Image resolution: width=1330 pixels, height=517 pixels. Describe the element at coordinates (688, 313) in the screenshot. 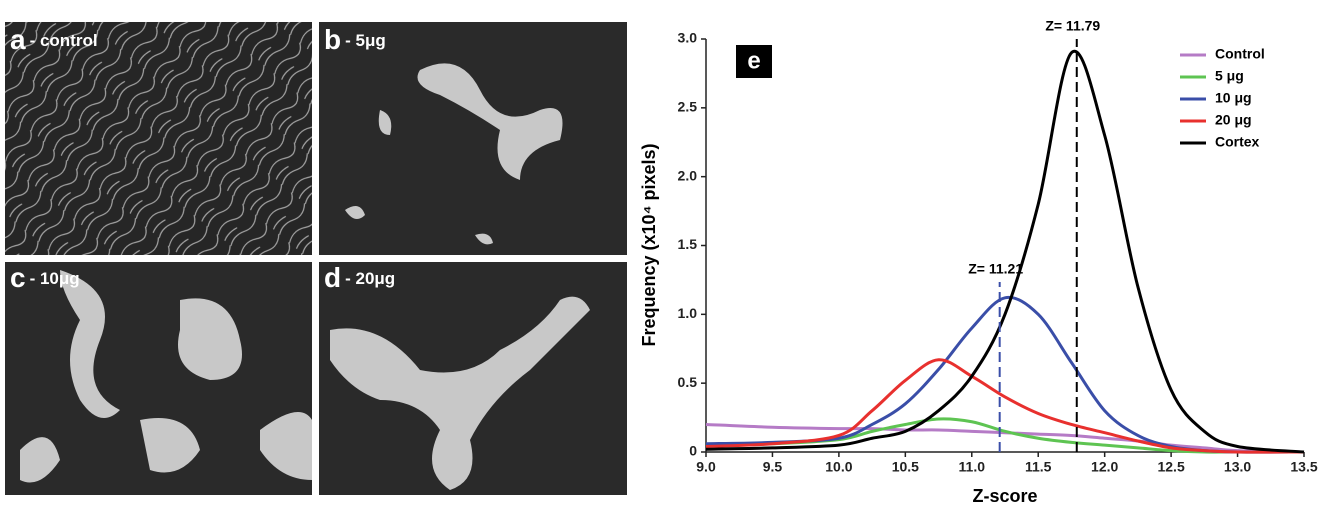

I see `y-tick-label: 1.0` at that location.